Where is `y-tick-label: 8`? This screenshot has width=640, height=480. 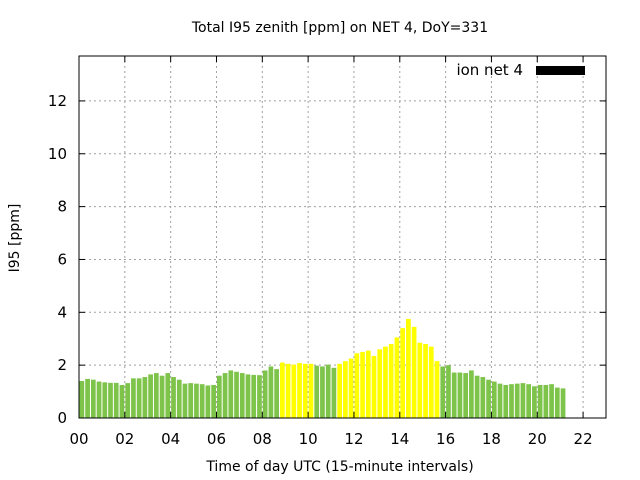 y-tick-label: 8 is located at coordinates (62, 207).